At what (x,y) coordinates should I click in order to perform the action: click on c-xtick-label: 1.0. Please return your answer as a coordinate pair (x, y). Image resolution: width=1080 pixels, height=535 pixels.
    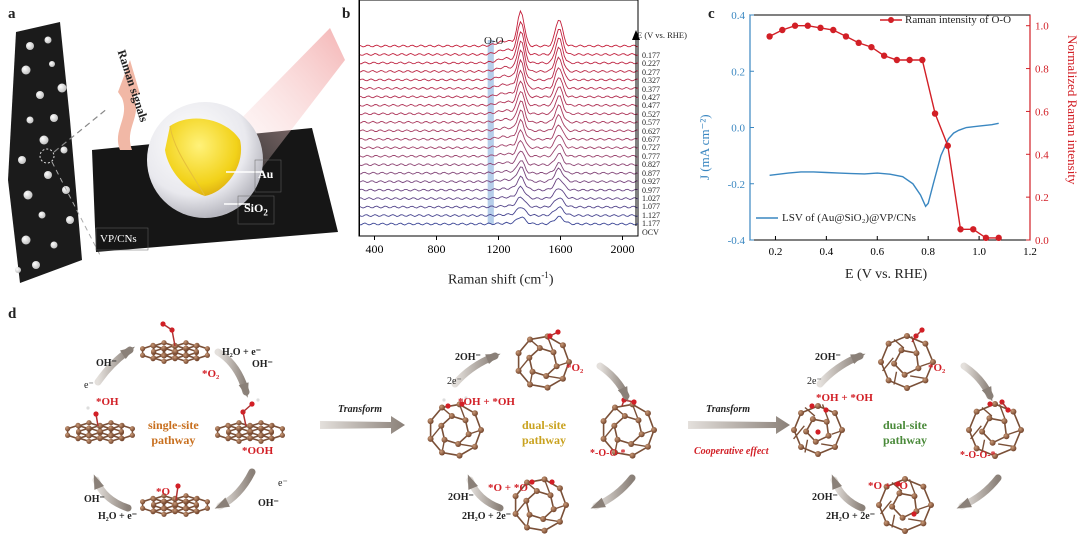
    Looking at the image, I should click on (979, 252).